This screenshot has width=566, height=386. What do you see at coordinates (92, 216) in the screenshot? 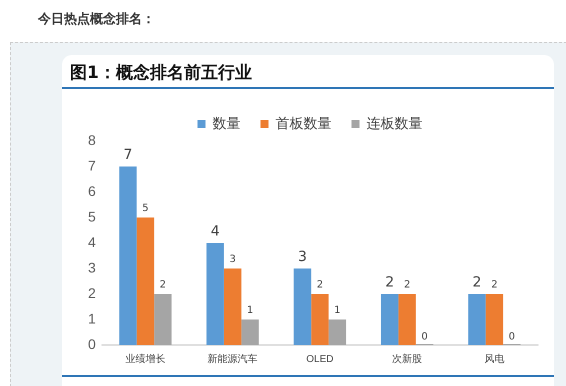
I see `y-tick-label: 5` at bounding box center [92, 216].